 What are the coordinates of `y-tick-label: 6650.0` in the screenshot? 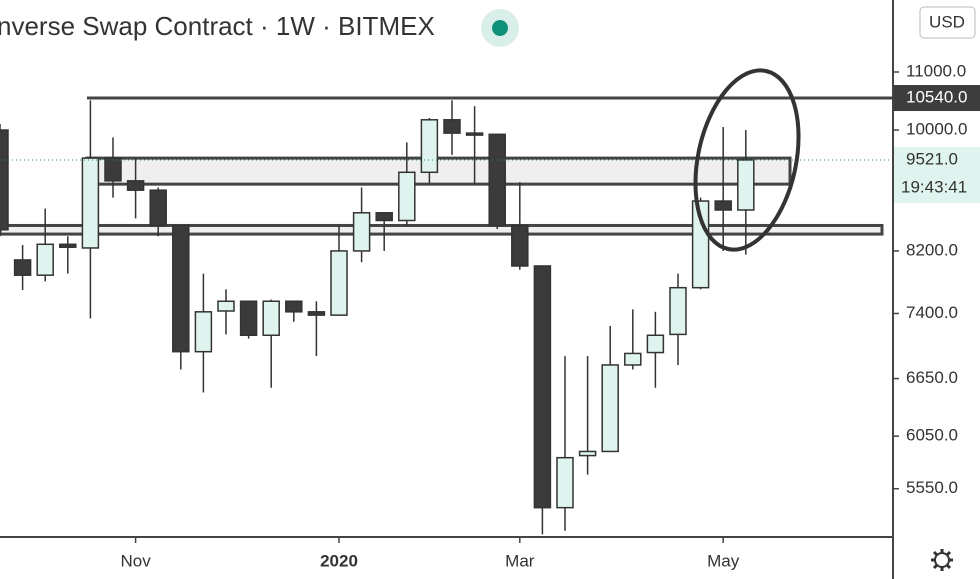 It's located at (932, 377).